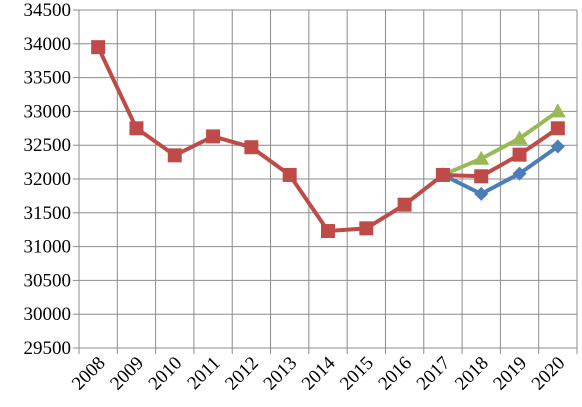 This screenshot has width=582, height=407. I want to click on y-tick-label: 31500, so click(48, 213).